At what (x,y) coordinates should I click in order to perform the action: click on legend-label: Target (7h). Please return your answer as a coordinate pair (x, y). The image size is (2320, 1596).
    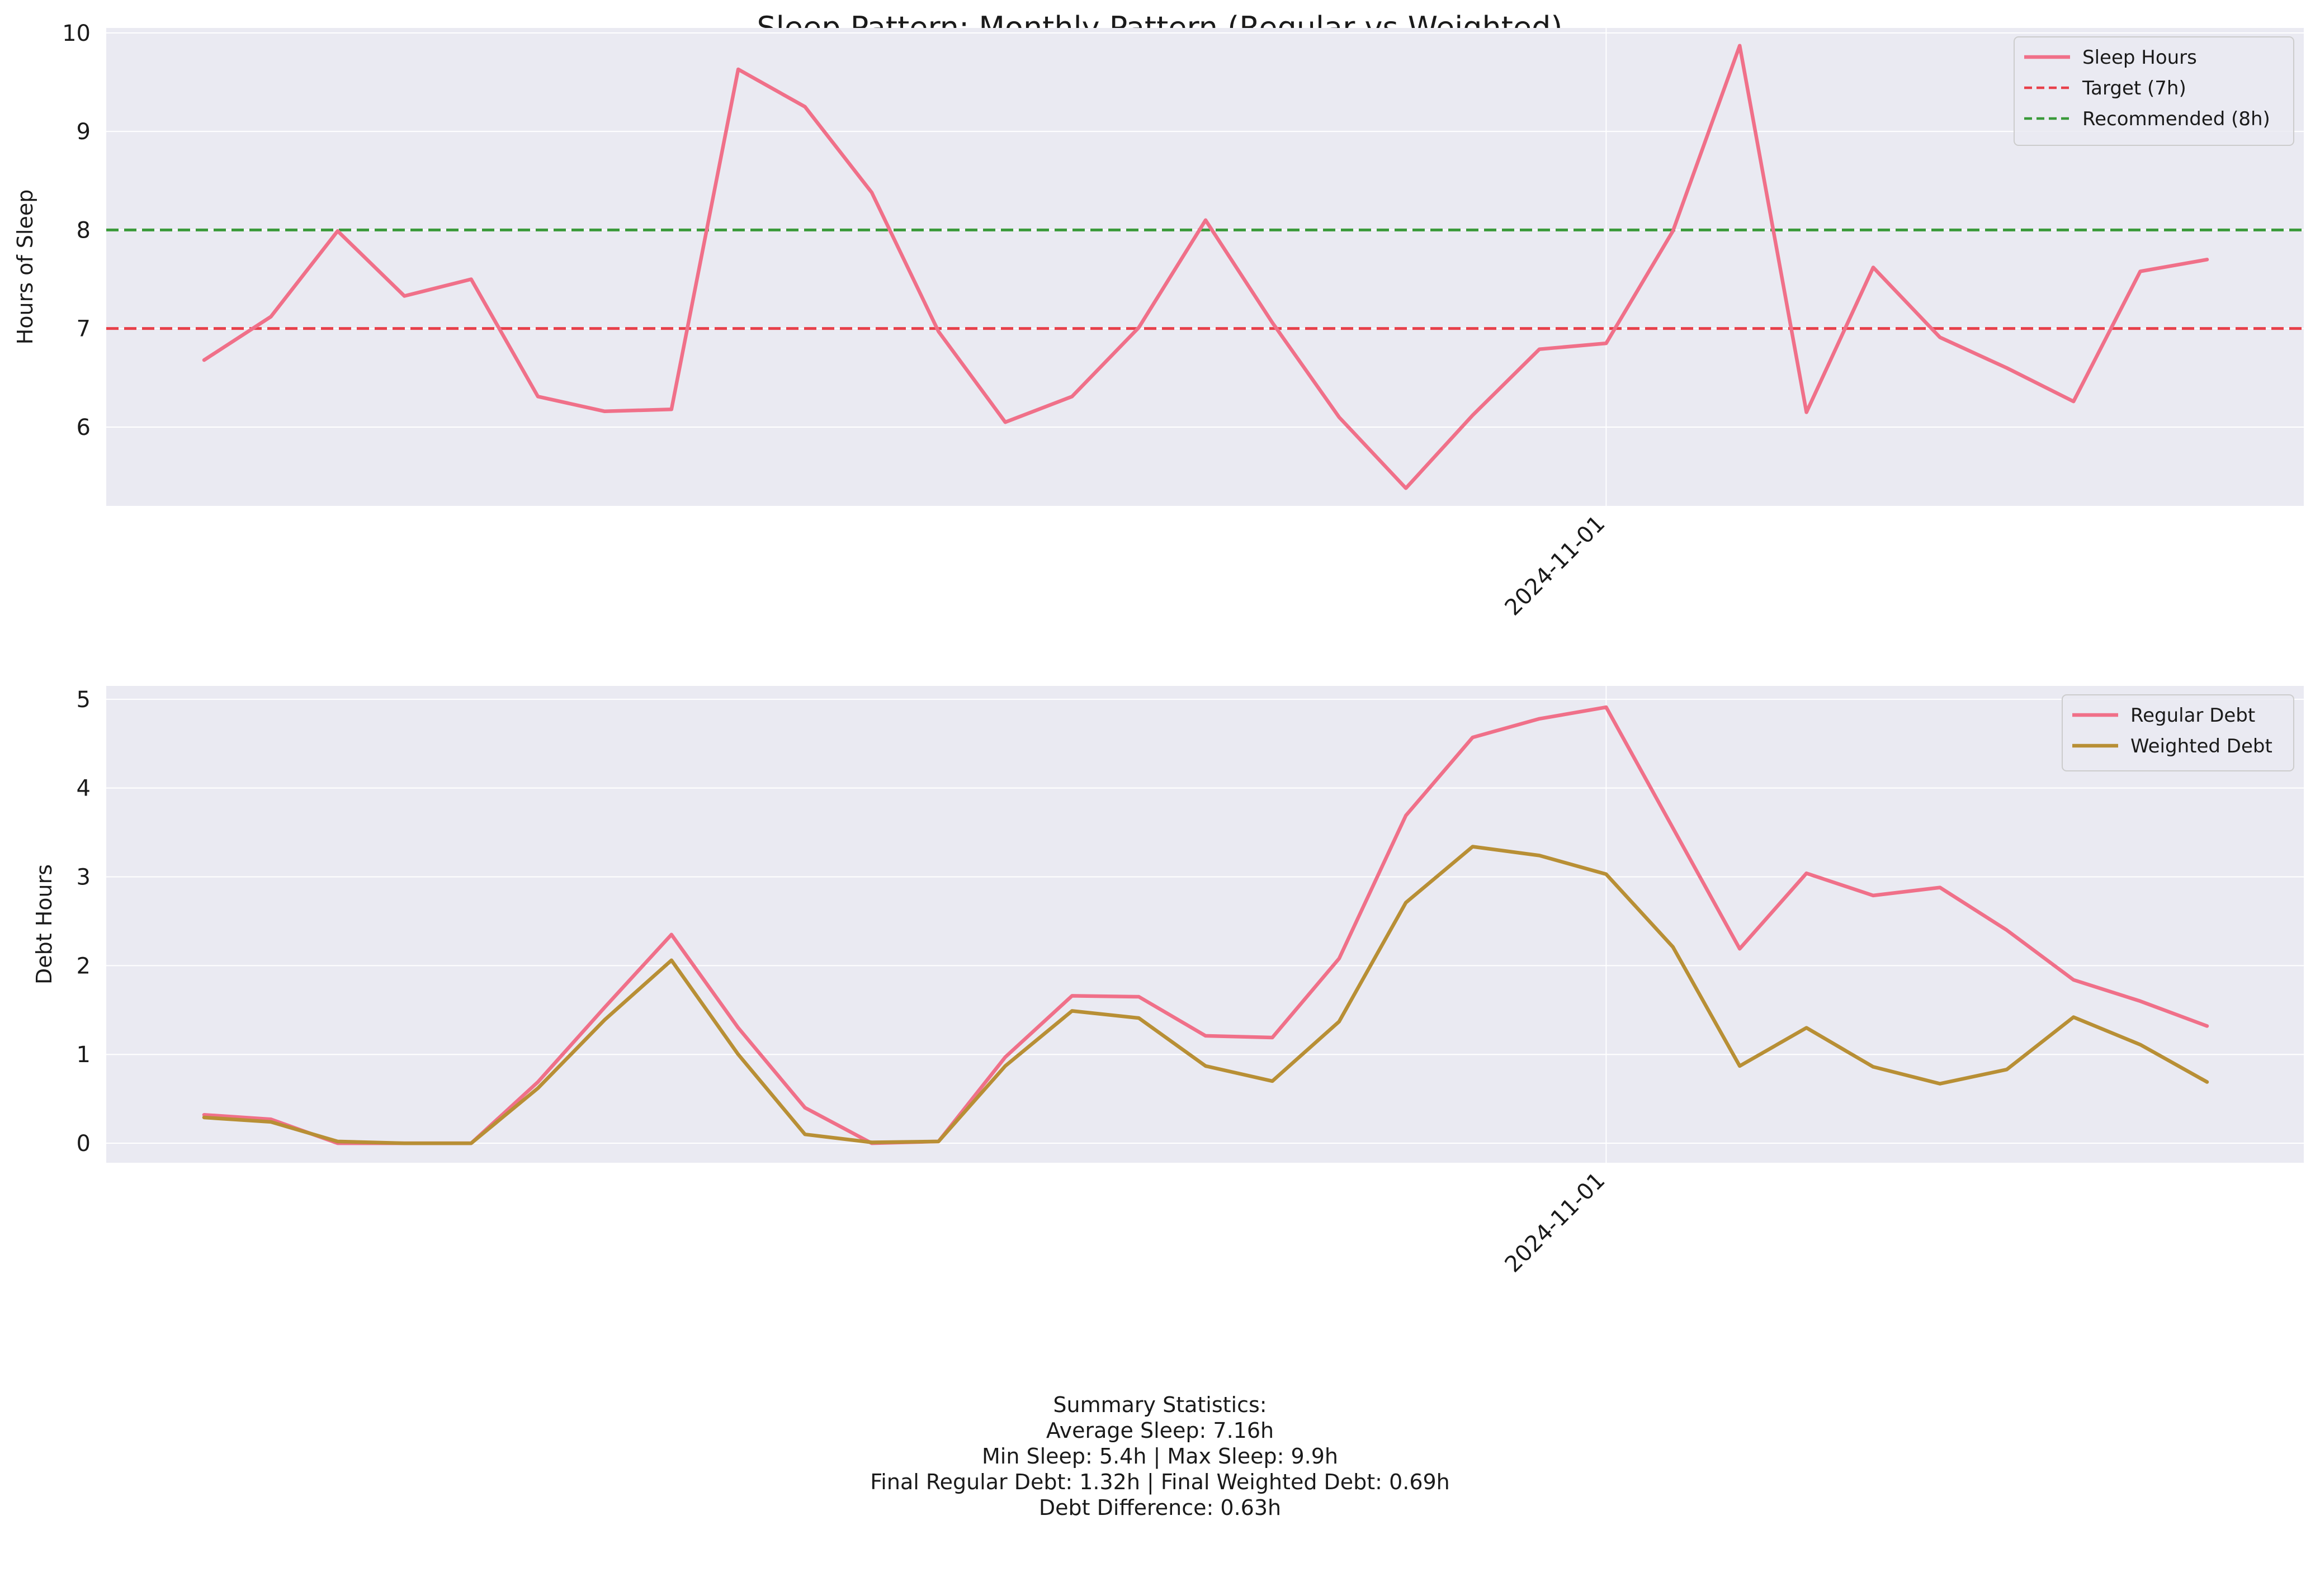
    Looking at the image, I should click on (2134, 88).